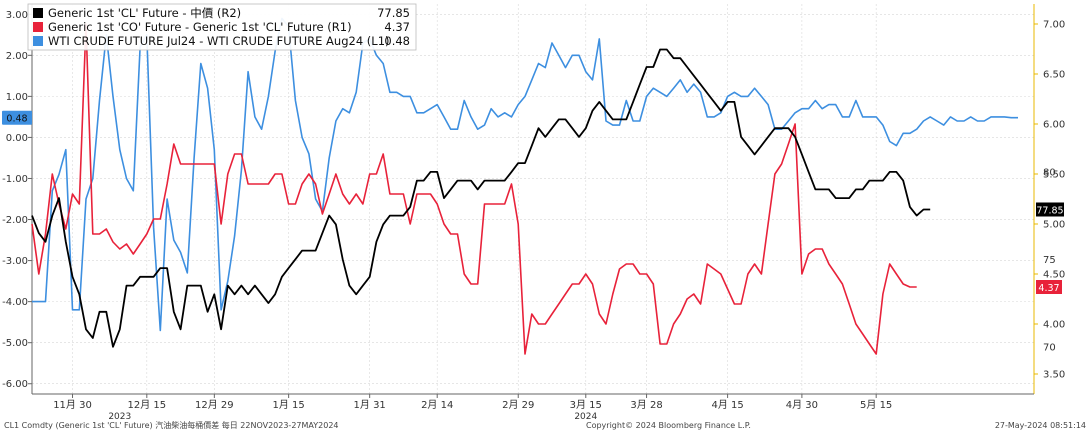 This screenshot has height=432, width=1090. What do you see at coordinates (38, 27) in the screenshot?
I see `legend-swatch-red` at bounding box center [38, 27].